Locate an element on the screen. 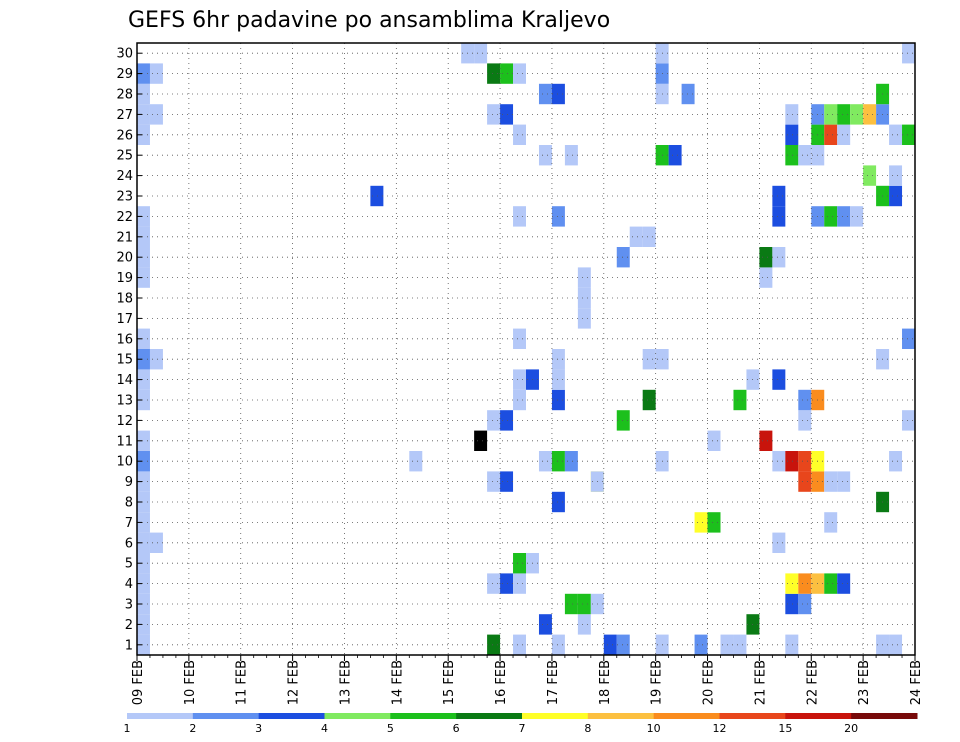  y-tick-label: 11 is located at coordinates (124, 441).